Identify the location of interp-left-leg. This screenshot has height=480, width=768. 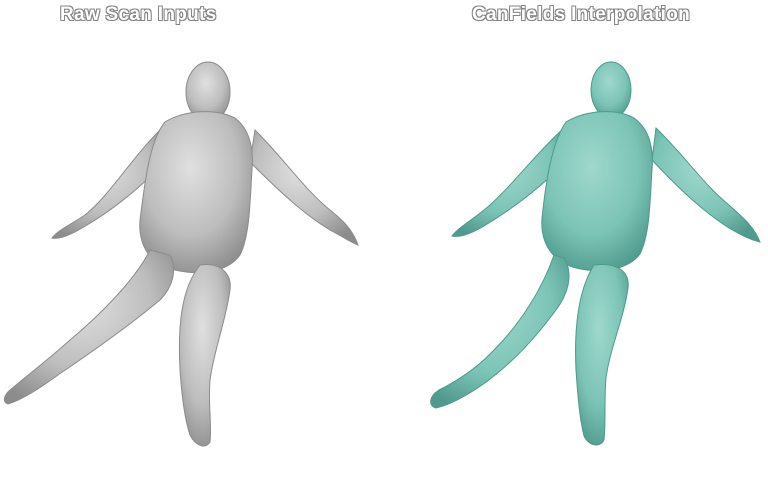
(500, 331).